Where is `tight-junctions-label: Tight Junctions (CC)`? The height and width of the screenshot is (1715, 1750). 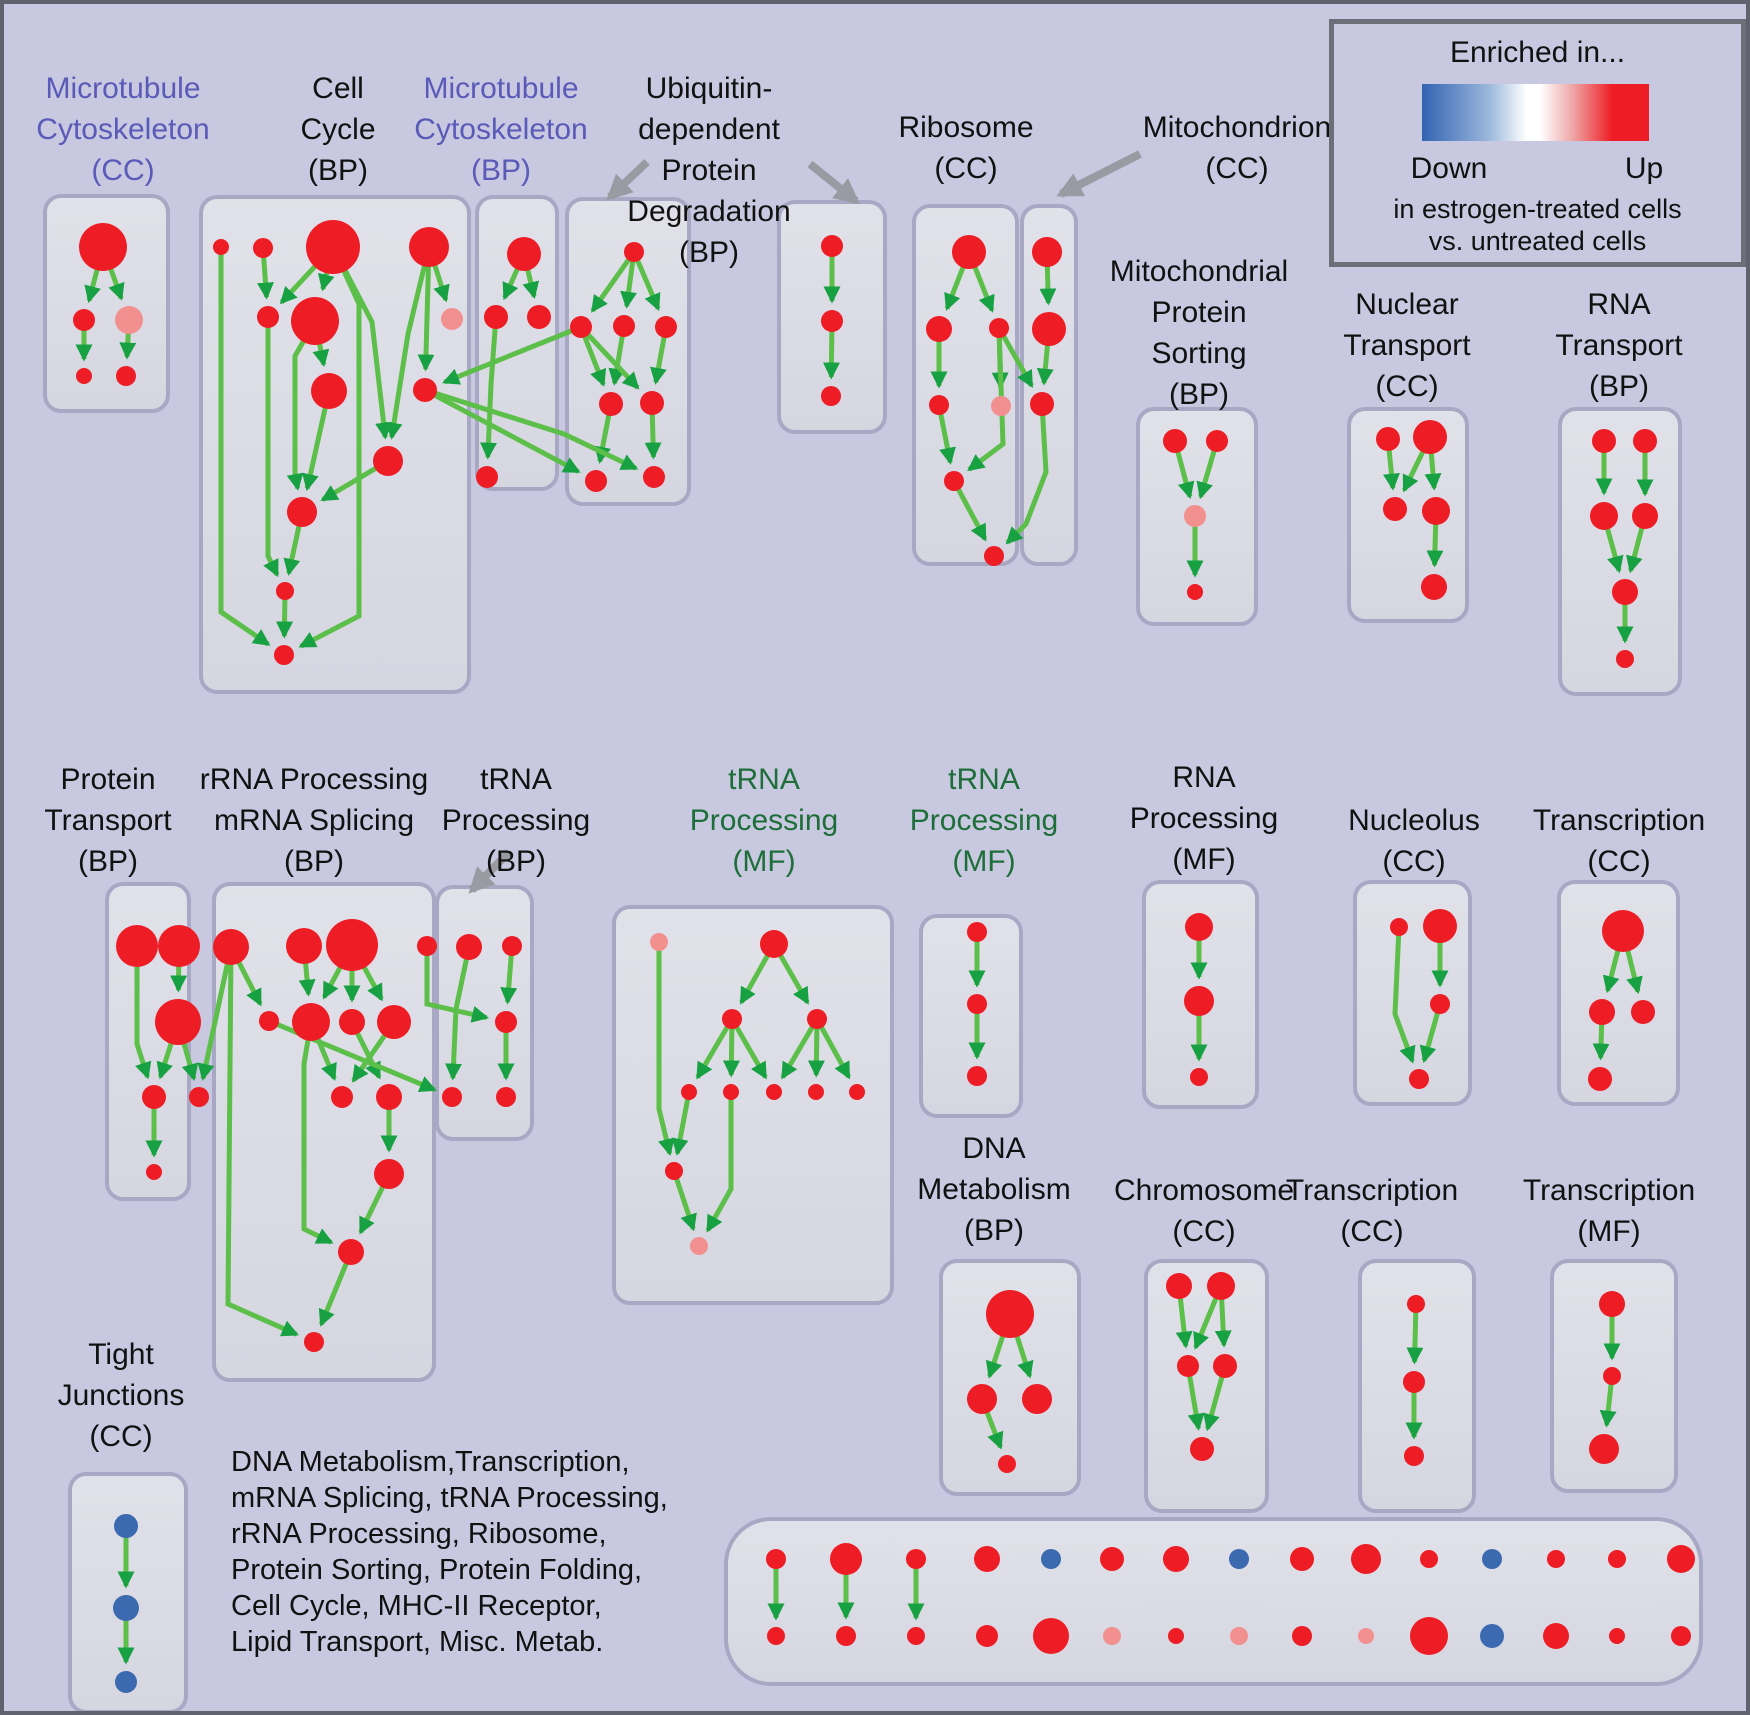 tight-junctions-label: Tight Junctions (CC) is located at coordinates (121, 1395).